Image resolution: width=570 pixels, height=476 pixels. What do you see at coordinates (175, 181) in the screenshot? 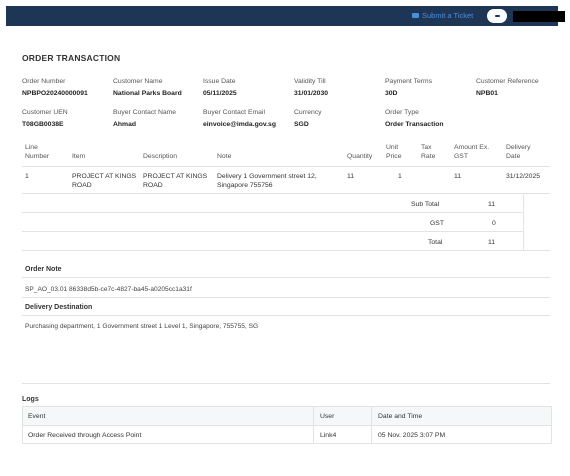
I see `row-description: PROJECT AT KINGS ROAD` at bounding box center [175, 181].